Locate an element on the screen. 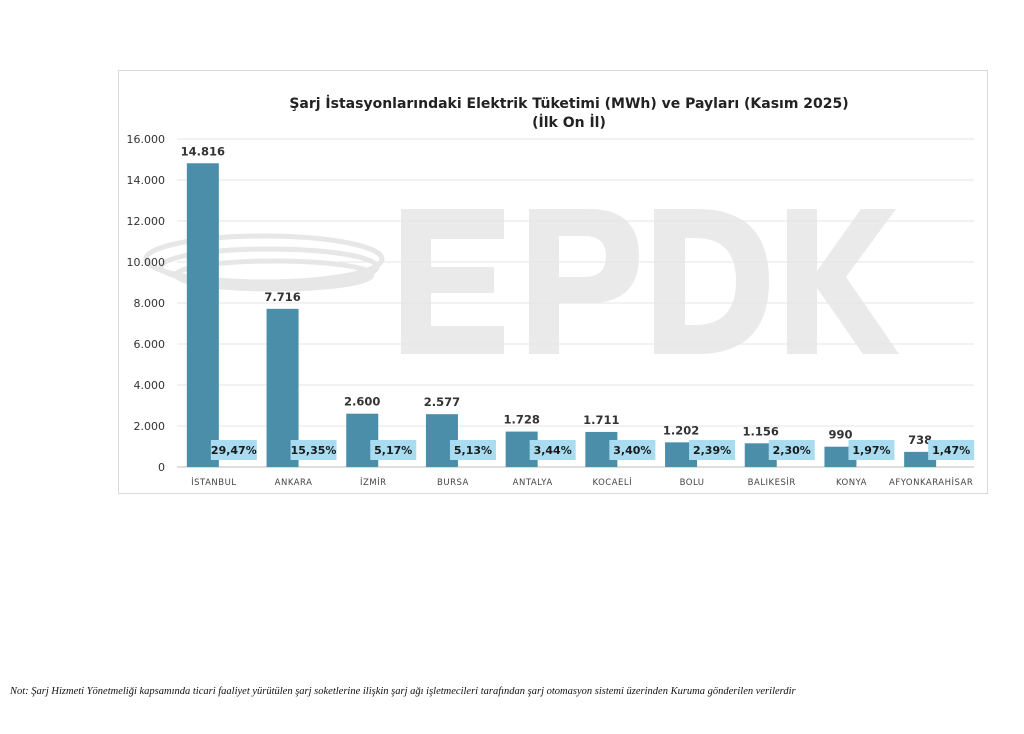  x-tick-label: BOLU is located at coordinates (692, 483).